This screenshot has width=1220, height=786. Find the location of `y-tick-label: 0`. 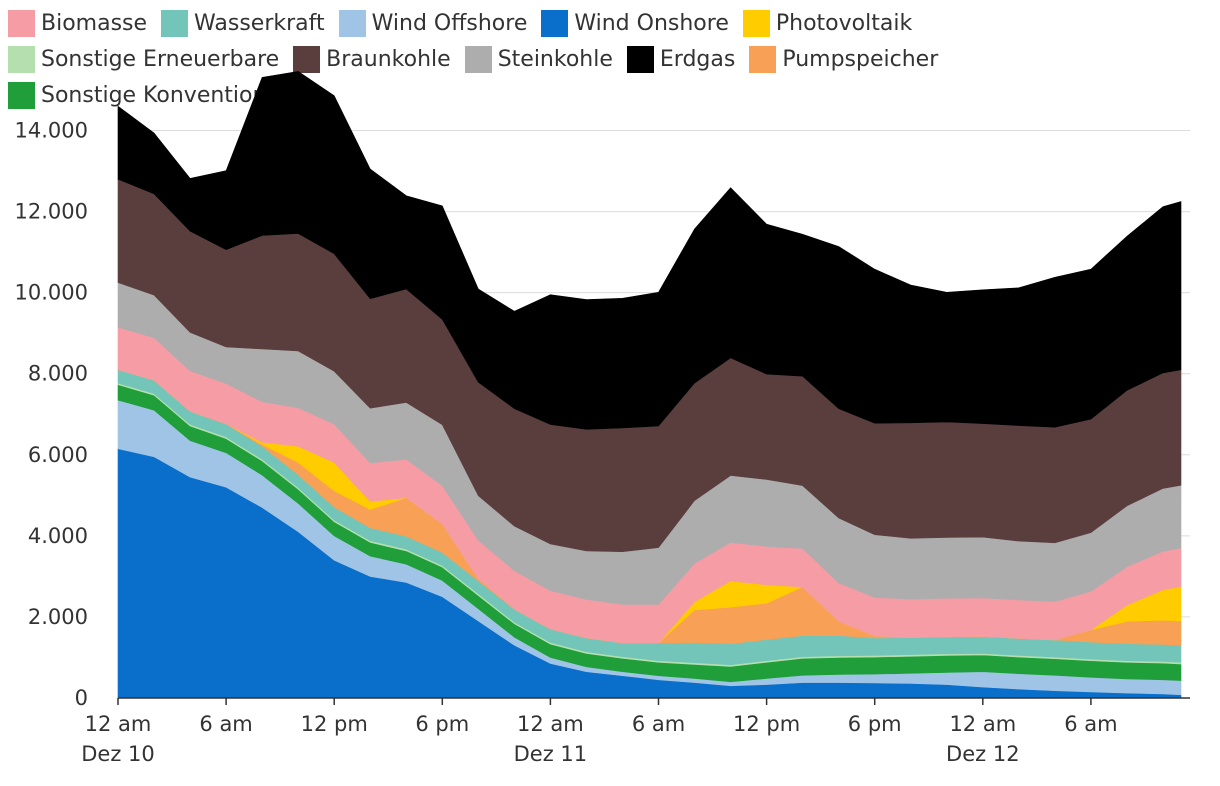

y-tick-label: 0 is located at coordinates (81, 698).